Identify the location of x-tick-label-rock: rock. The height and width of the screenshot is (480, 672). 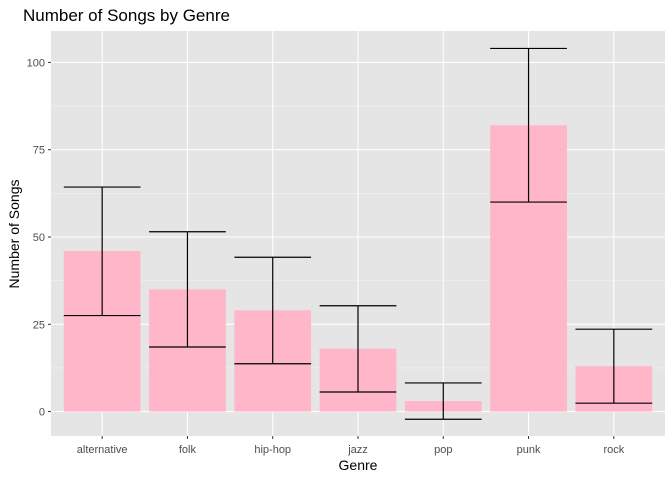
(613, 450).